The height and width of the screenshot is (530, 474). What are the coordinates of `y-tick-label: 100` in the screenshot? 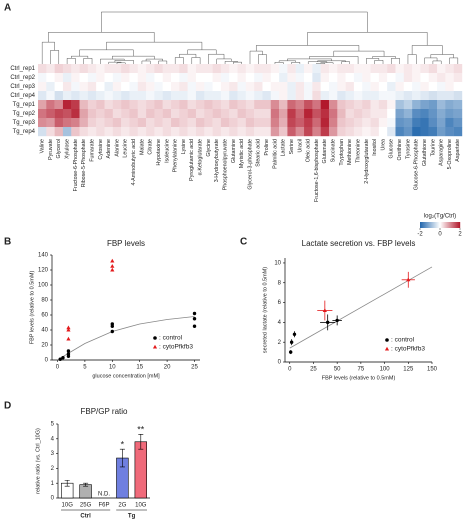 It's located at (43, 286).